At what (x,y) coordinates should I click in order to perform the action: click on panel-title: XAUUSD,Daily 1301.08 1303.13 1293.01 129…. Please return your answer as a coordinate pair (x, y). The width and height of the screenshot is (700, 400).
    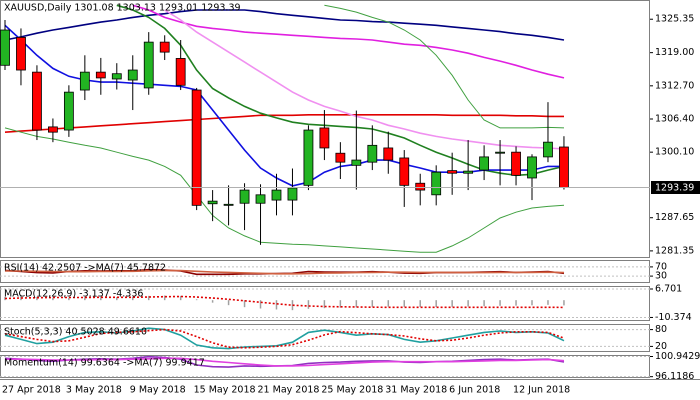
    Looking at the image, I should click on (122, 8).